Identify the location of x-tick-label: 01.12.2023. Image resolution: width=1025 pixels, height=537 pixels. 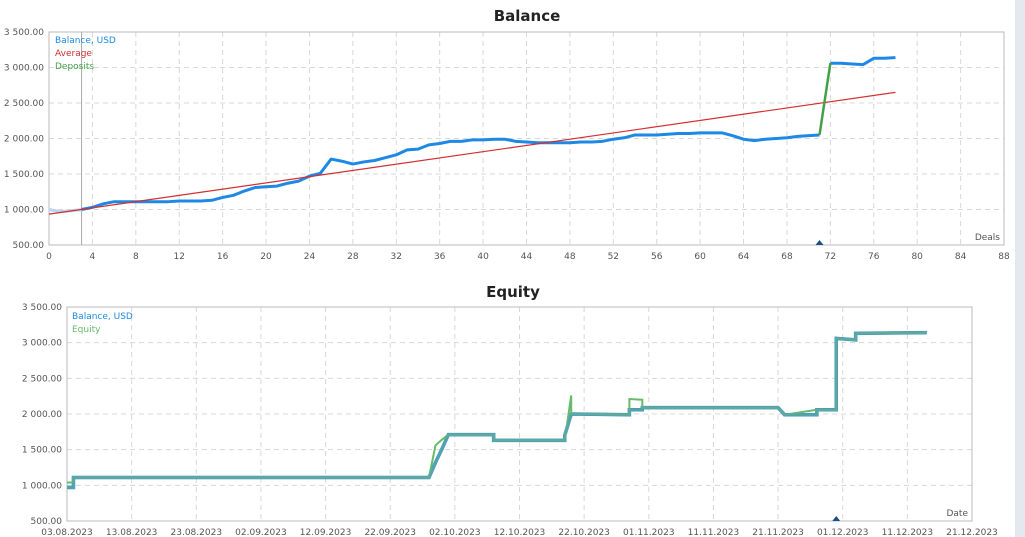
(843, 532).